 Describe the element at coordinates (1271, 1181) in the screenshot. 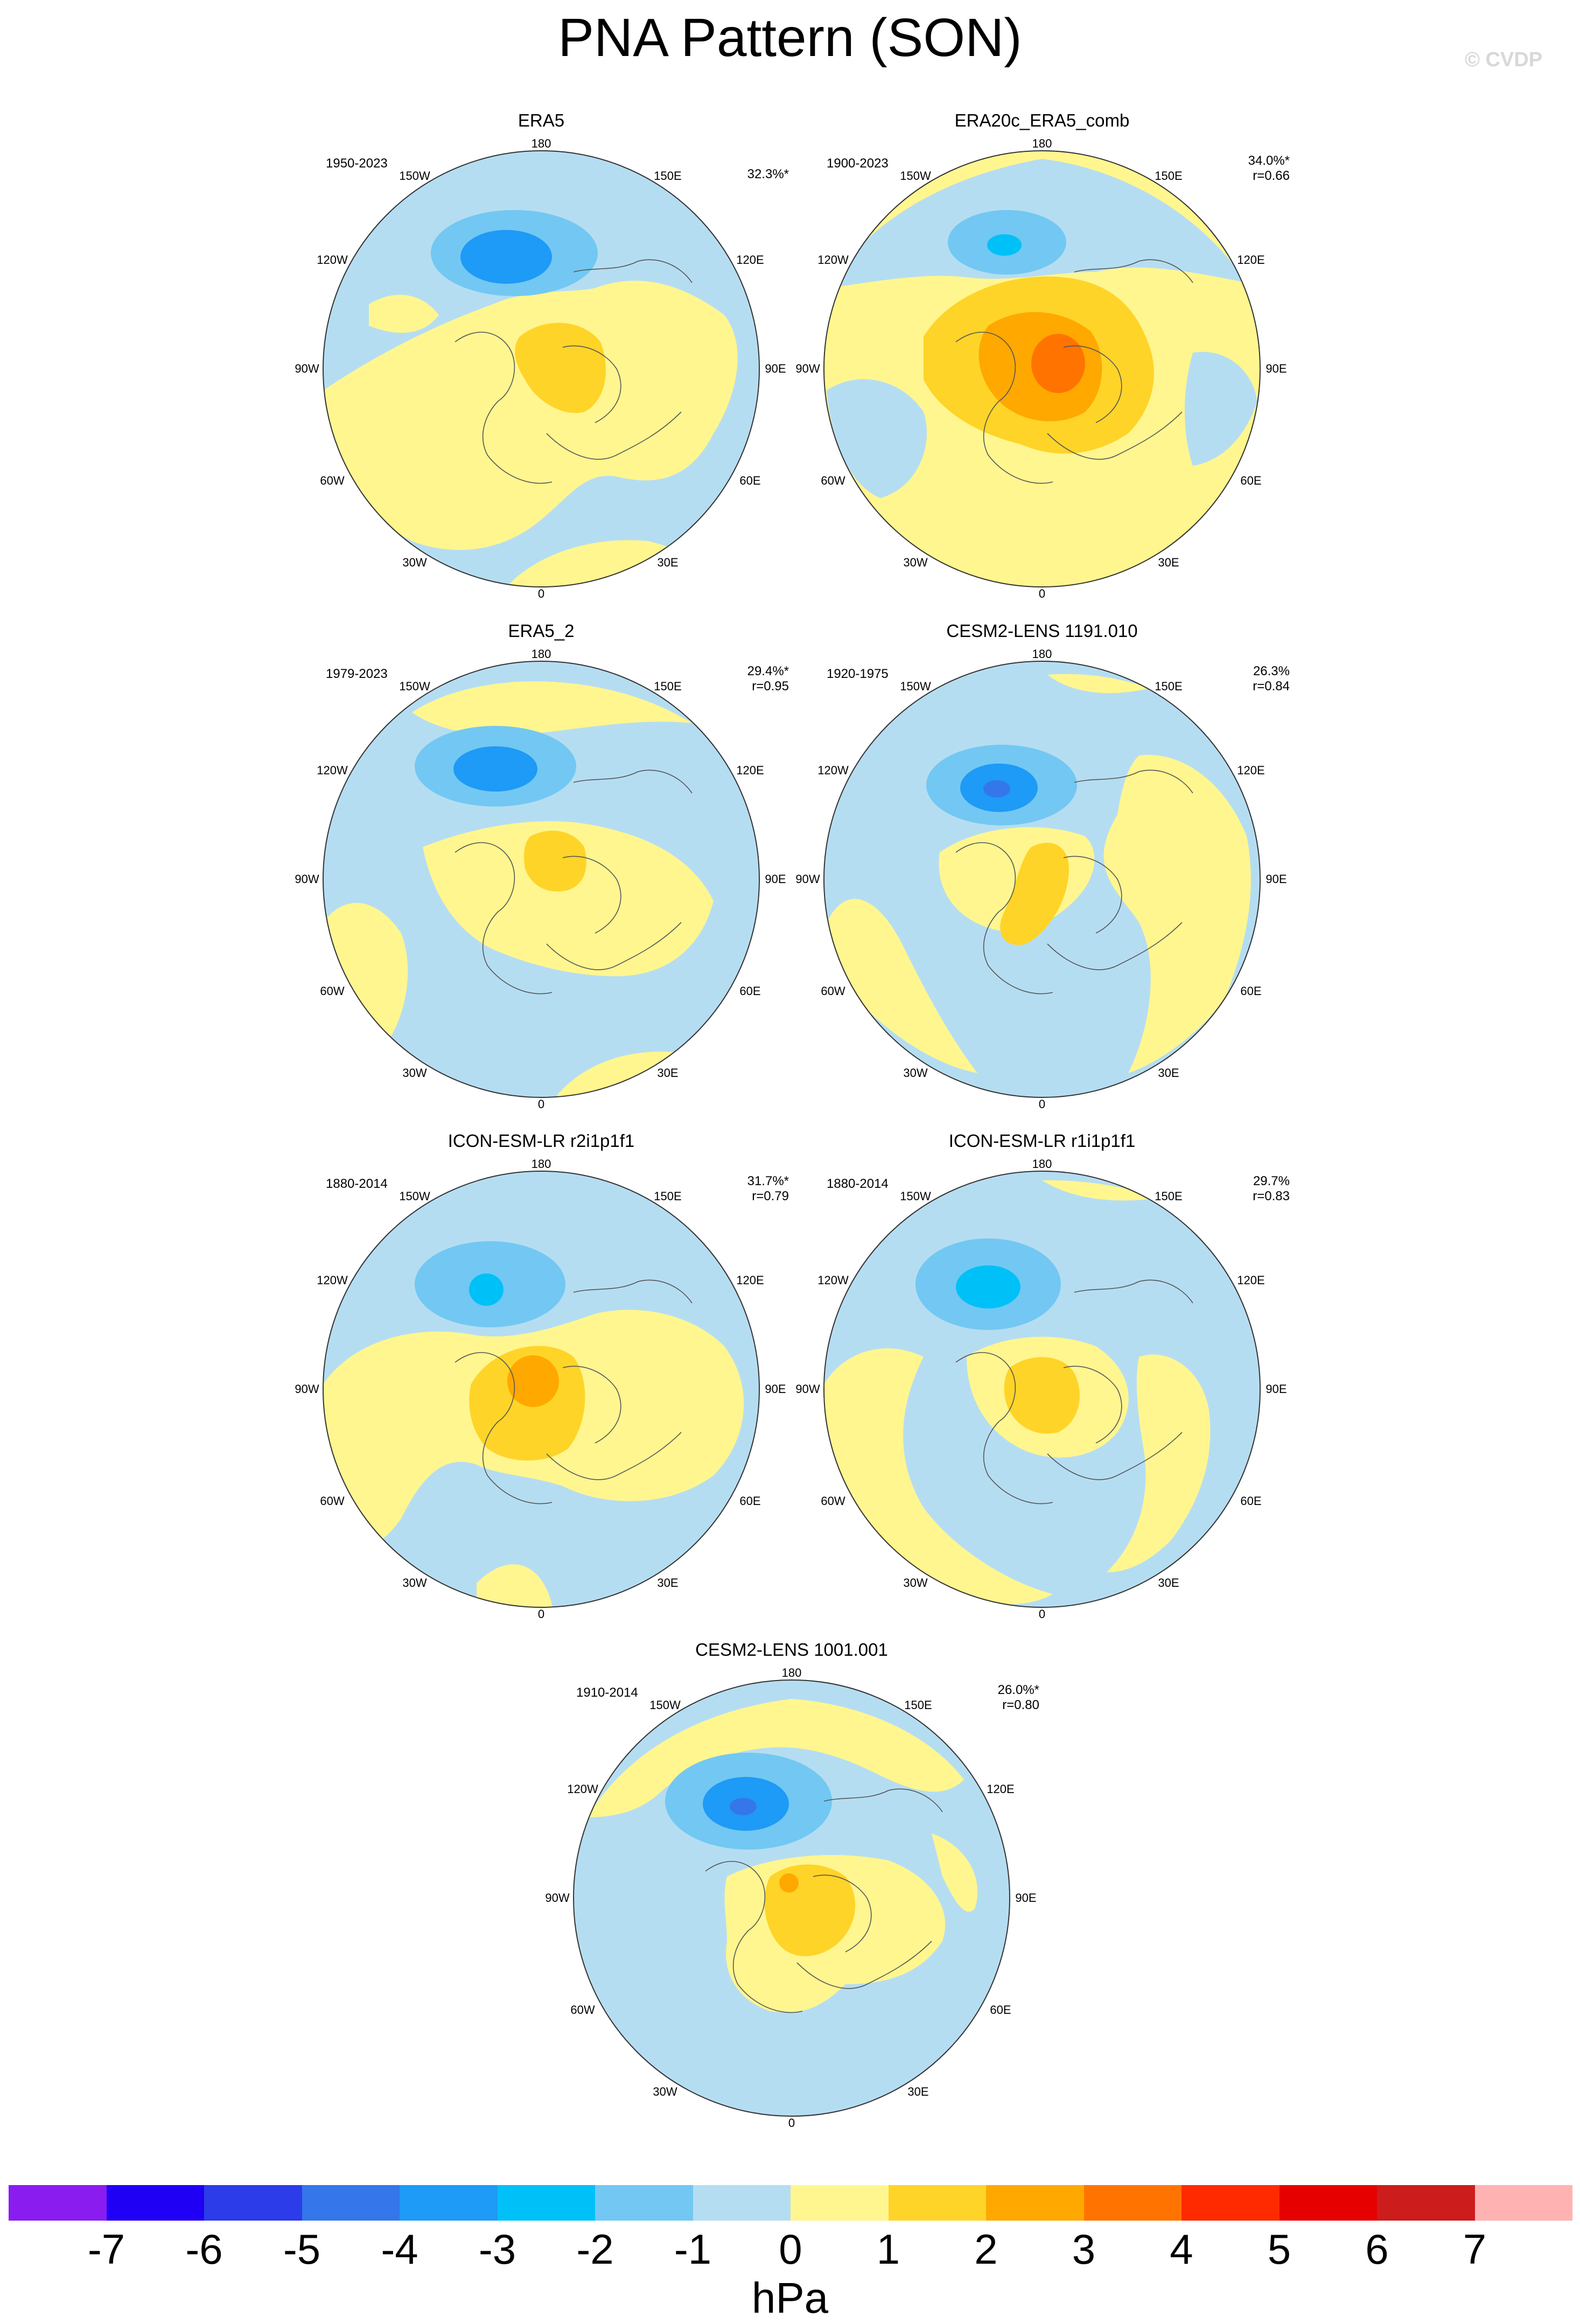

I see `variance-text: 29.7%` at that location.